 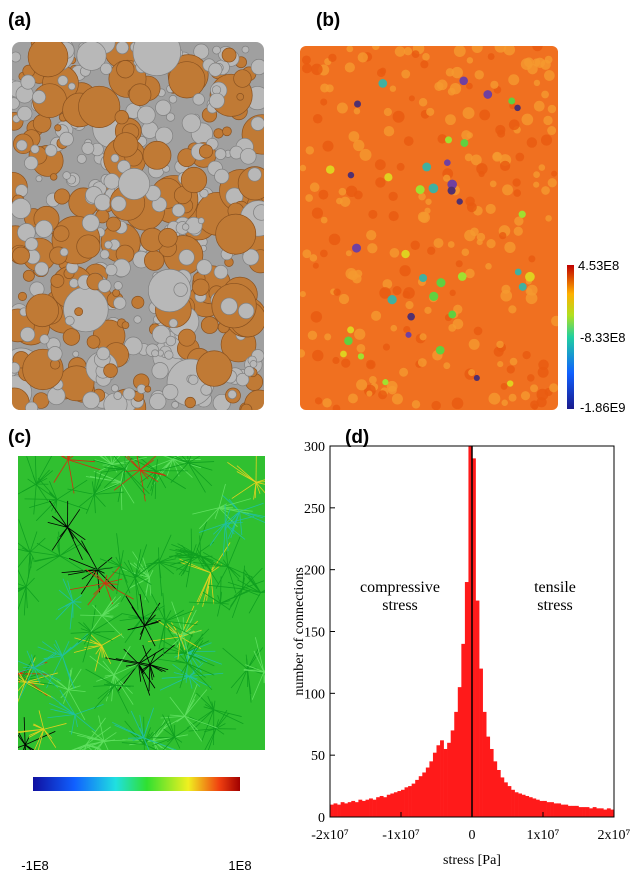 What do you see at coordinates (555, 587) in the screenshot?
I see `annotation: tensile` at bounding box center [555, 587].